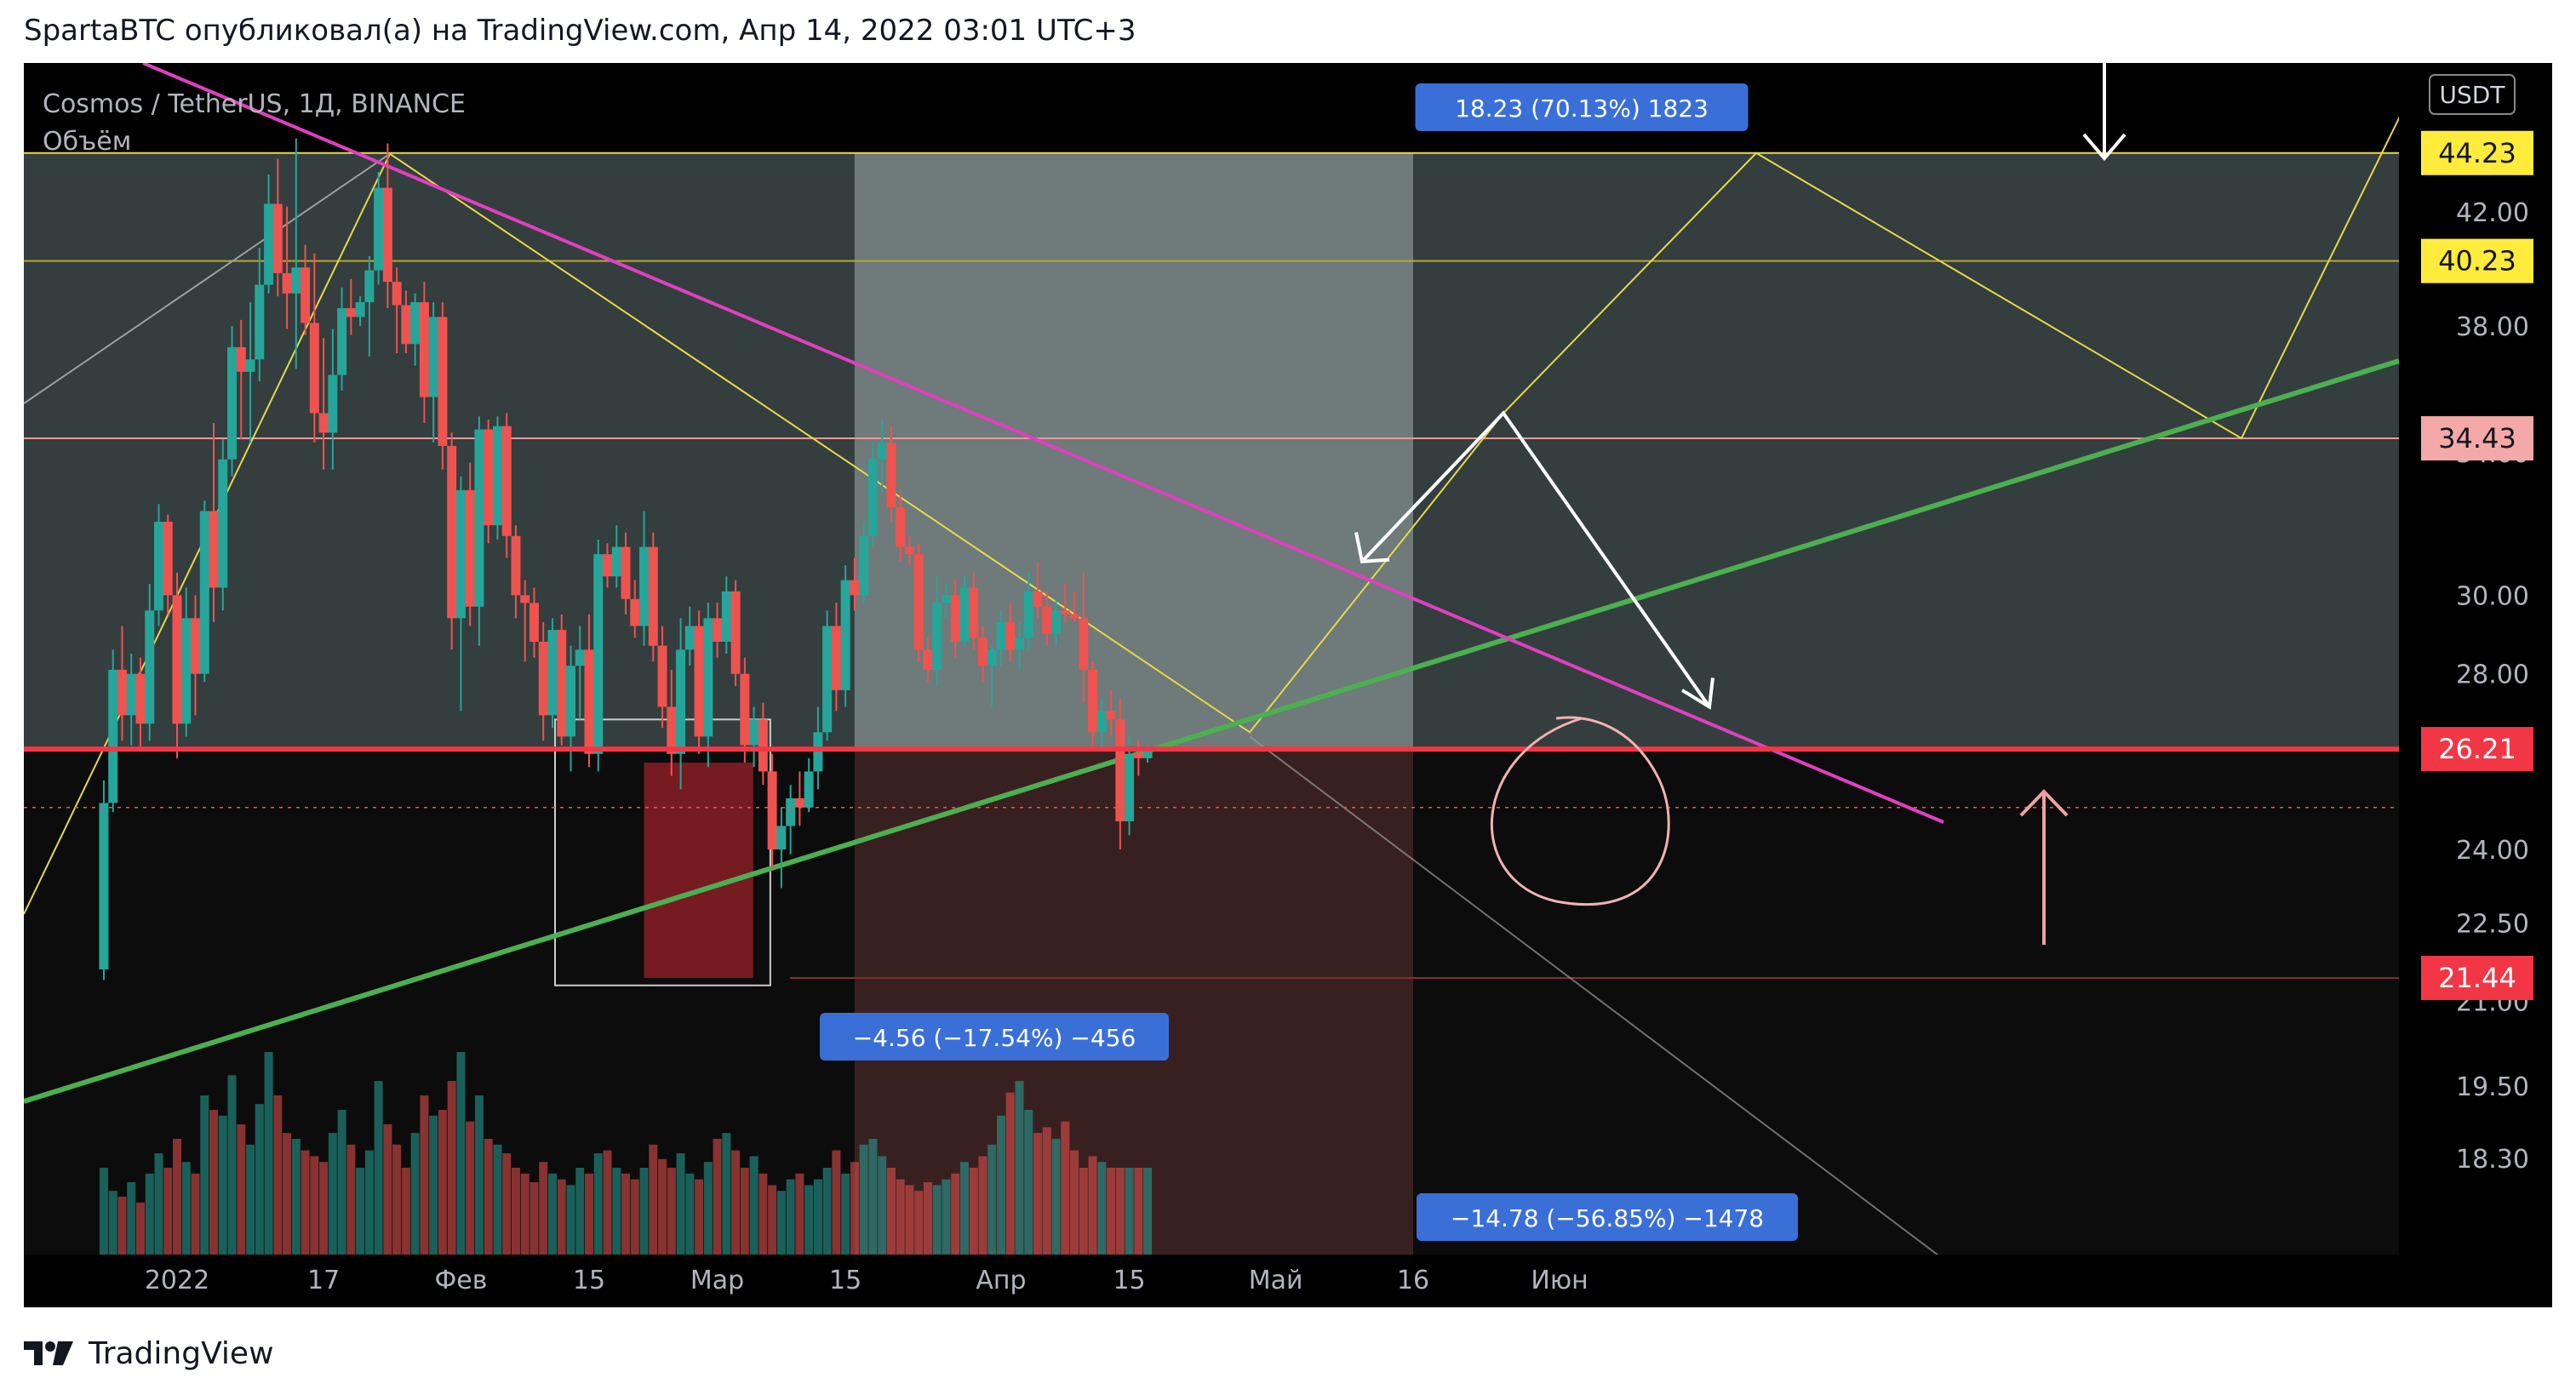 This screenshot has width=2576, height=1395. What do you see at coordinates (1372, 547) in the screenshot?
I see `white-arrow-tail` at bounding box center [1372, 547].